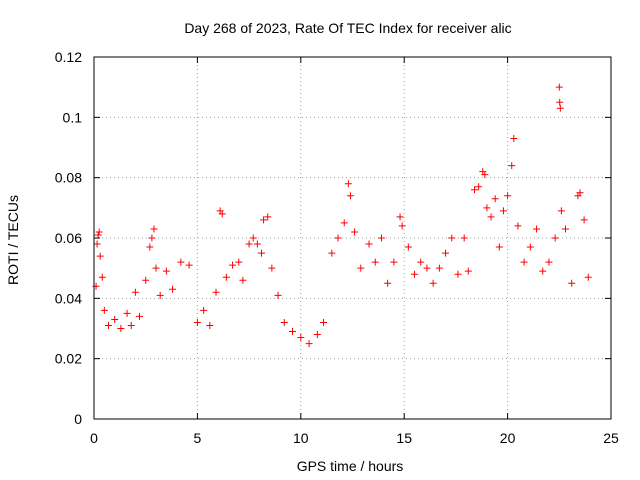 This screenshot has width=640, height=480. I want to click on x-axis-label: GPS time / hours, so click(350, 466).